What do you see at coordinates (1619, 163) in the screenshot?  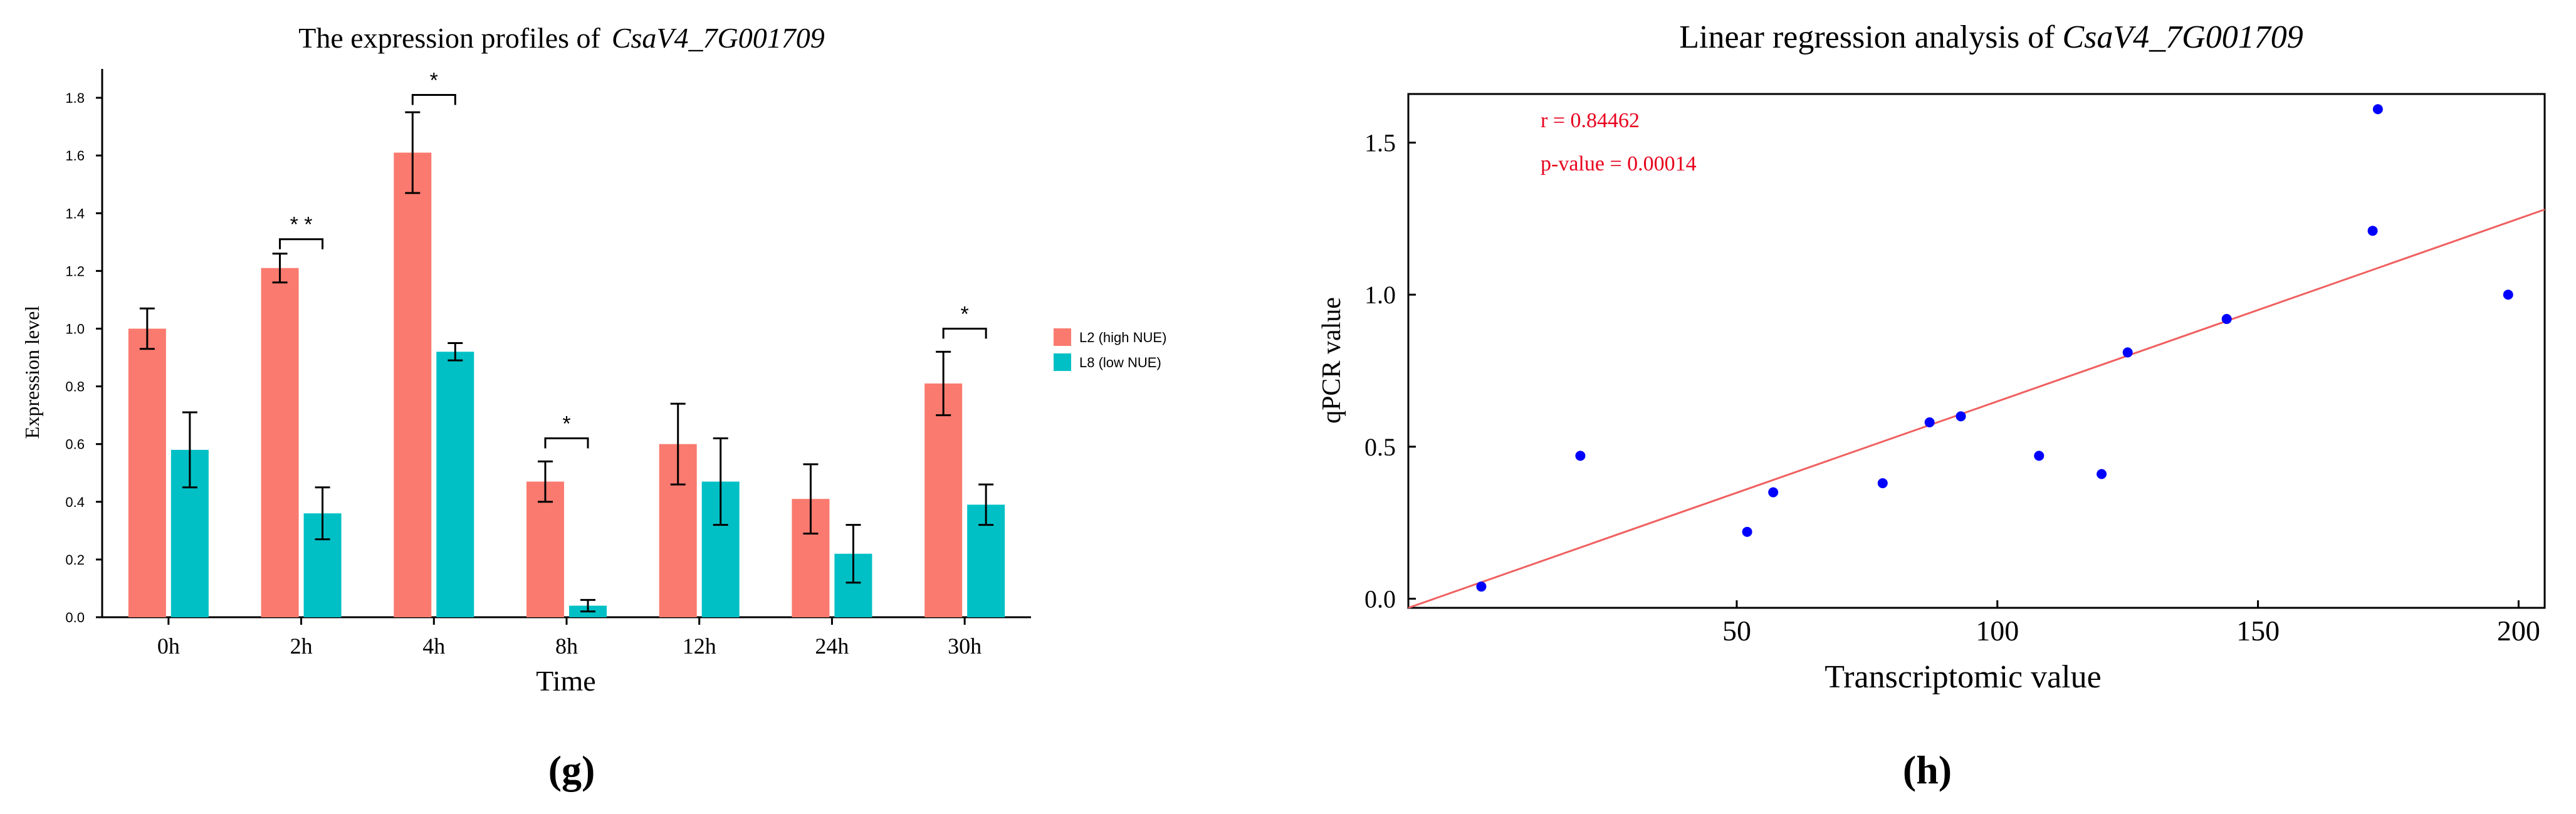 I see `p-value-annotation: p-value = 0.00014` at bounding box center [1619, 163].